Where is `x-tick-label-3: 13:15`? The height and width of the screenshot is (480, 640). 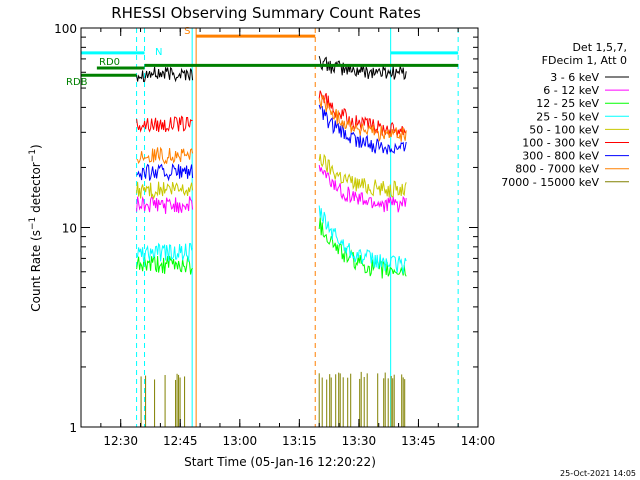
x-tick-label-3: 13:15 is located at coordinates (299, 441).